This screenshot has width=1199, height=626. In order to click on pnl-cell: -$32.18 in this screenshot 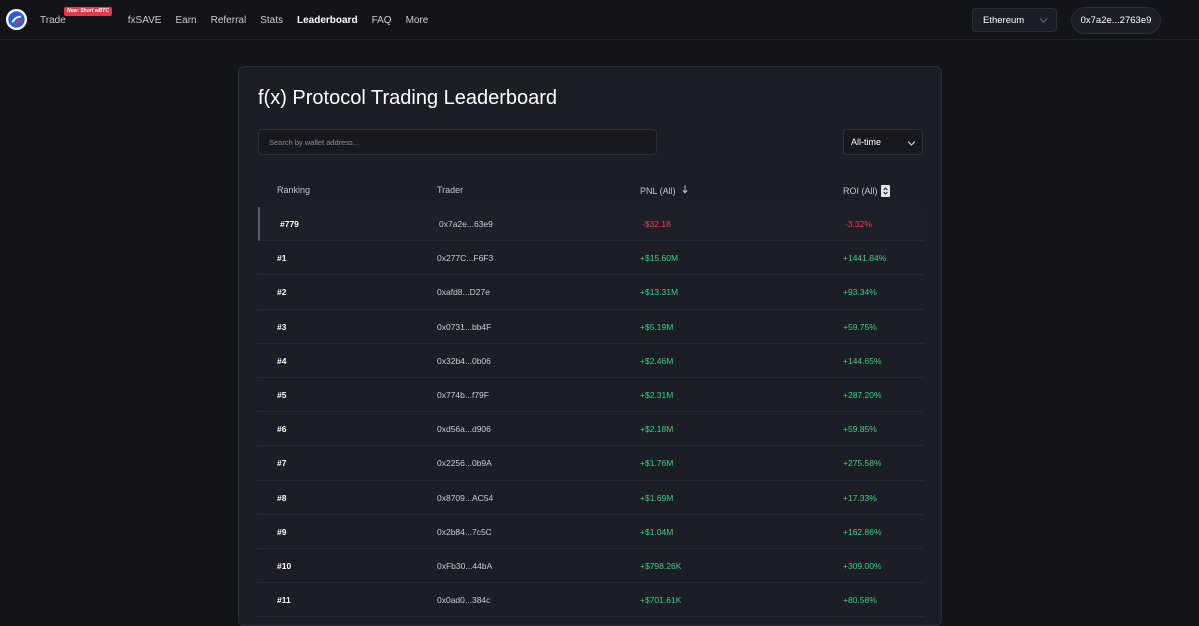, I will do `click(656, 224)`.